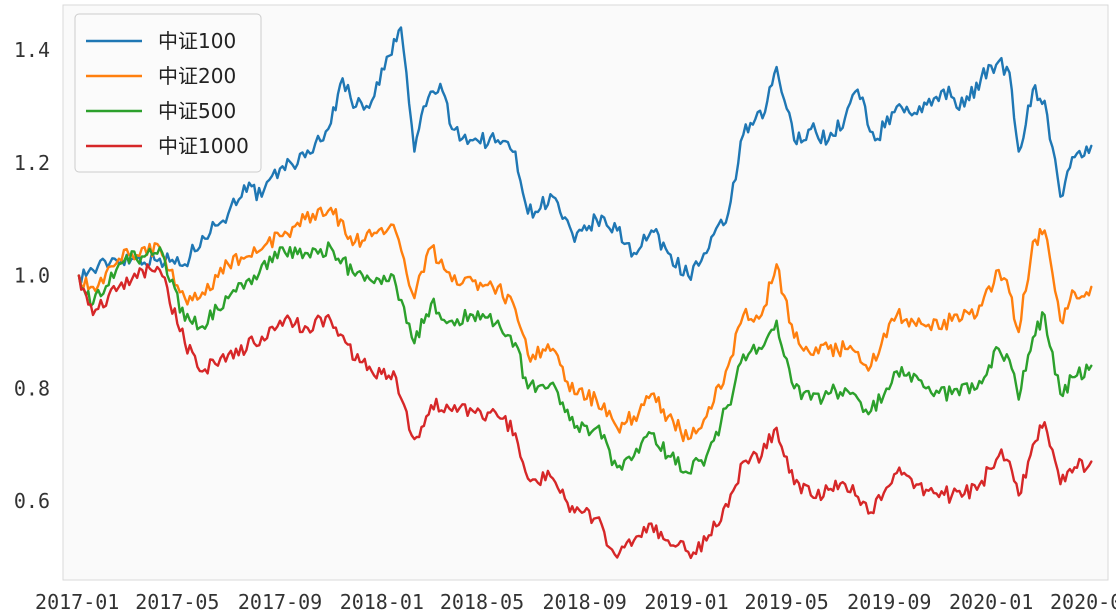  I want to click on x-tick-label: 2020-01, so click(991, 602).